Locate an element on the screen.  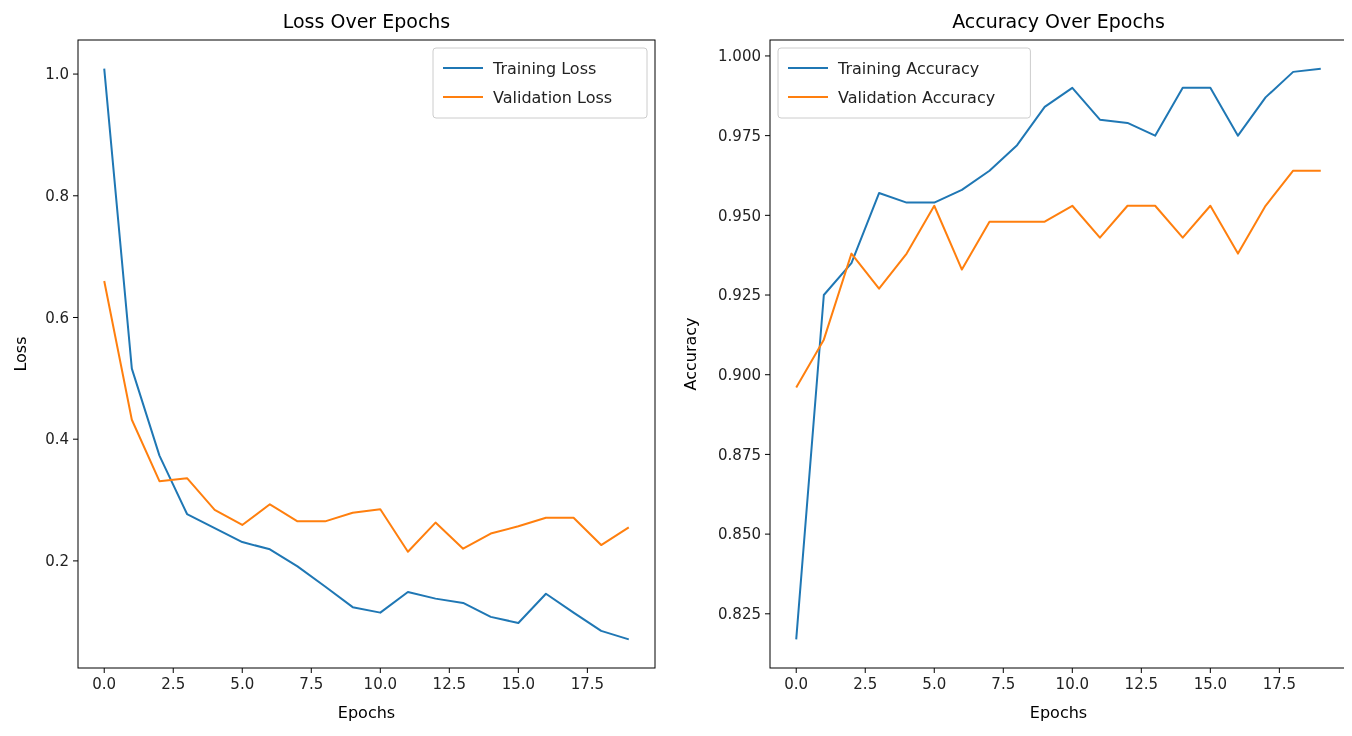
legend-label: Training Loss is located at coordinates (544, 68).